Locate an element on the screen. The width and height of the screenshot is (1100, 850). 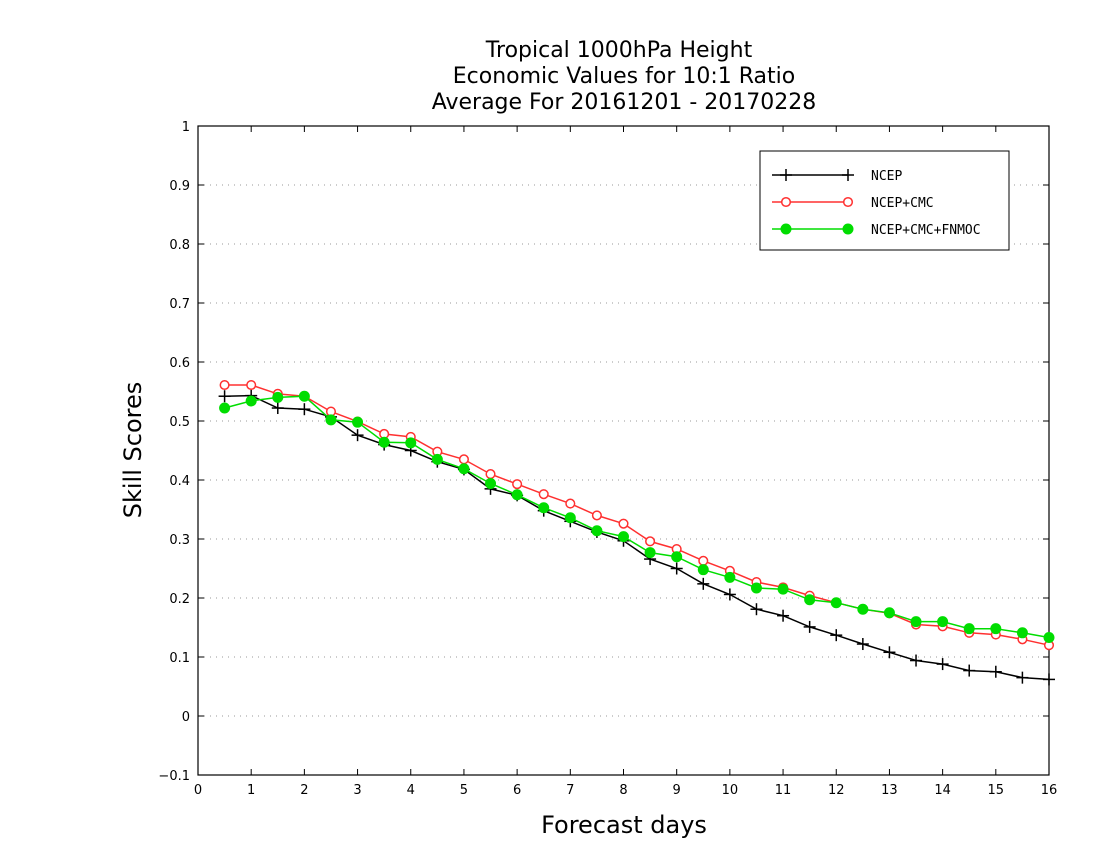
x-tick-label: 9 is located at coordinates (677, 790).